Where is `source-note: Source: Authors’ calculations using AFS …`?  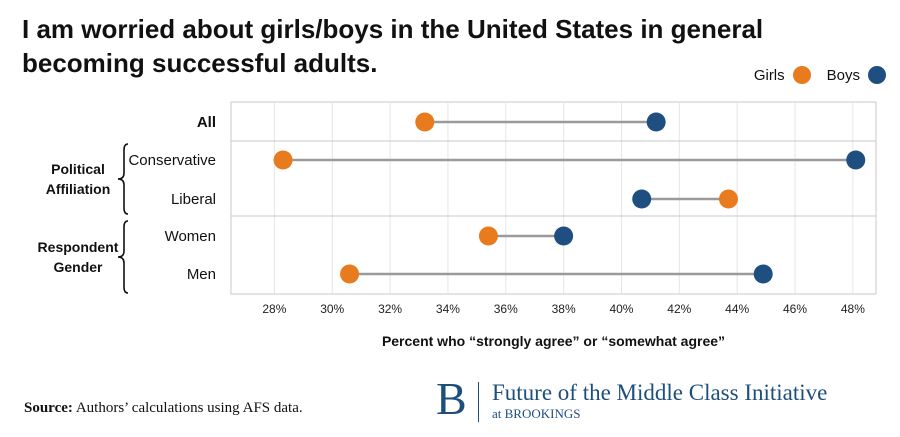
source-note: Source: Authors’ calculations using AFS … is located at coordinates (163, 408).